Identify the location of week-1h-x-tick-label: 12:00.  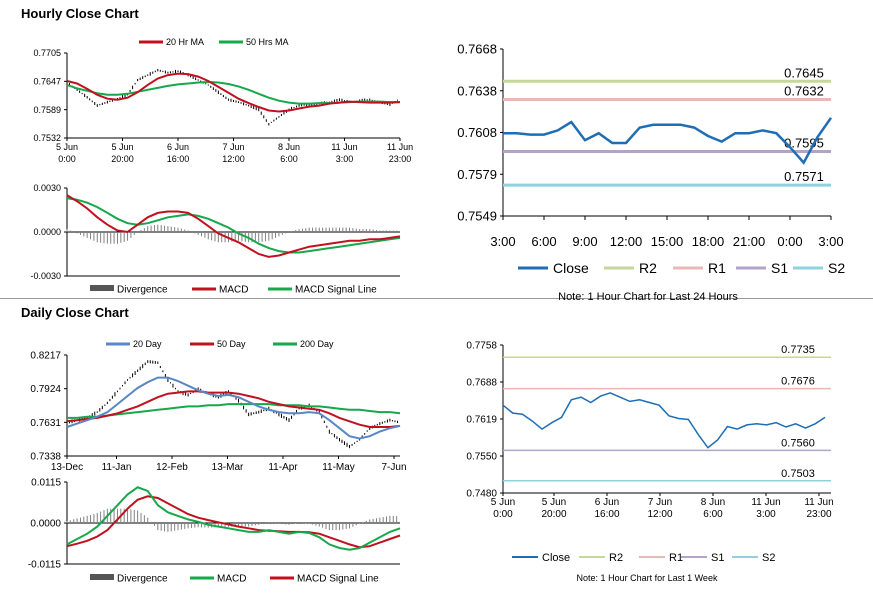
(659, 514).